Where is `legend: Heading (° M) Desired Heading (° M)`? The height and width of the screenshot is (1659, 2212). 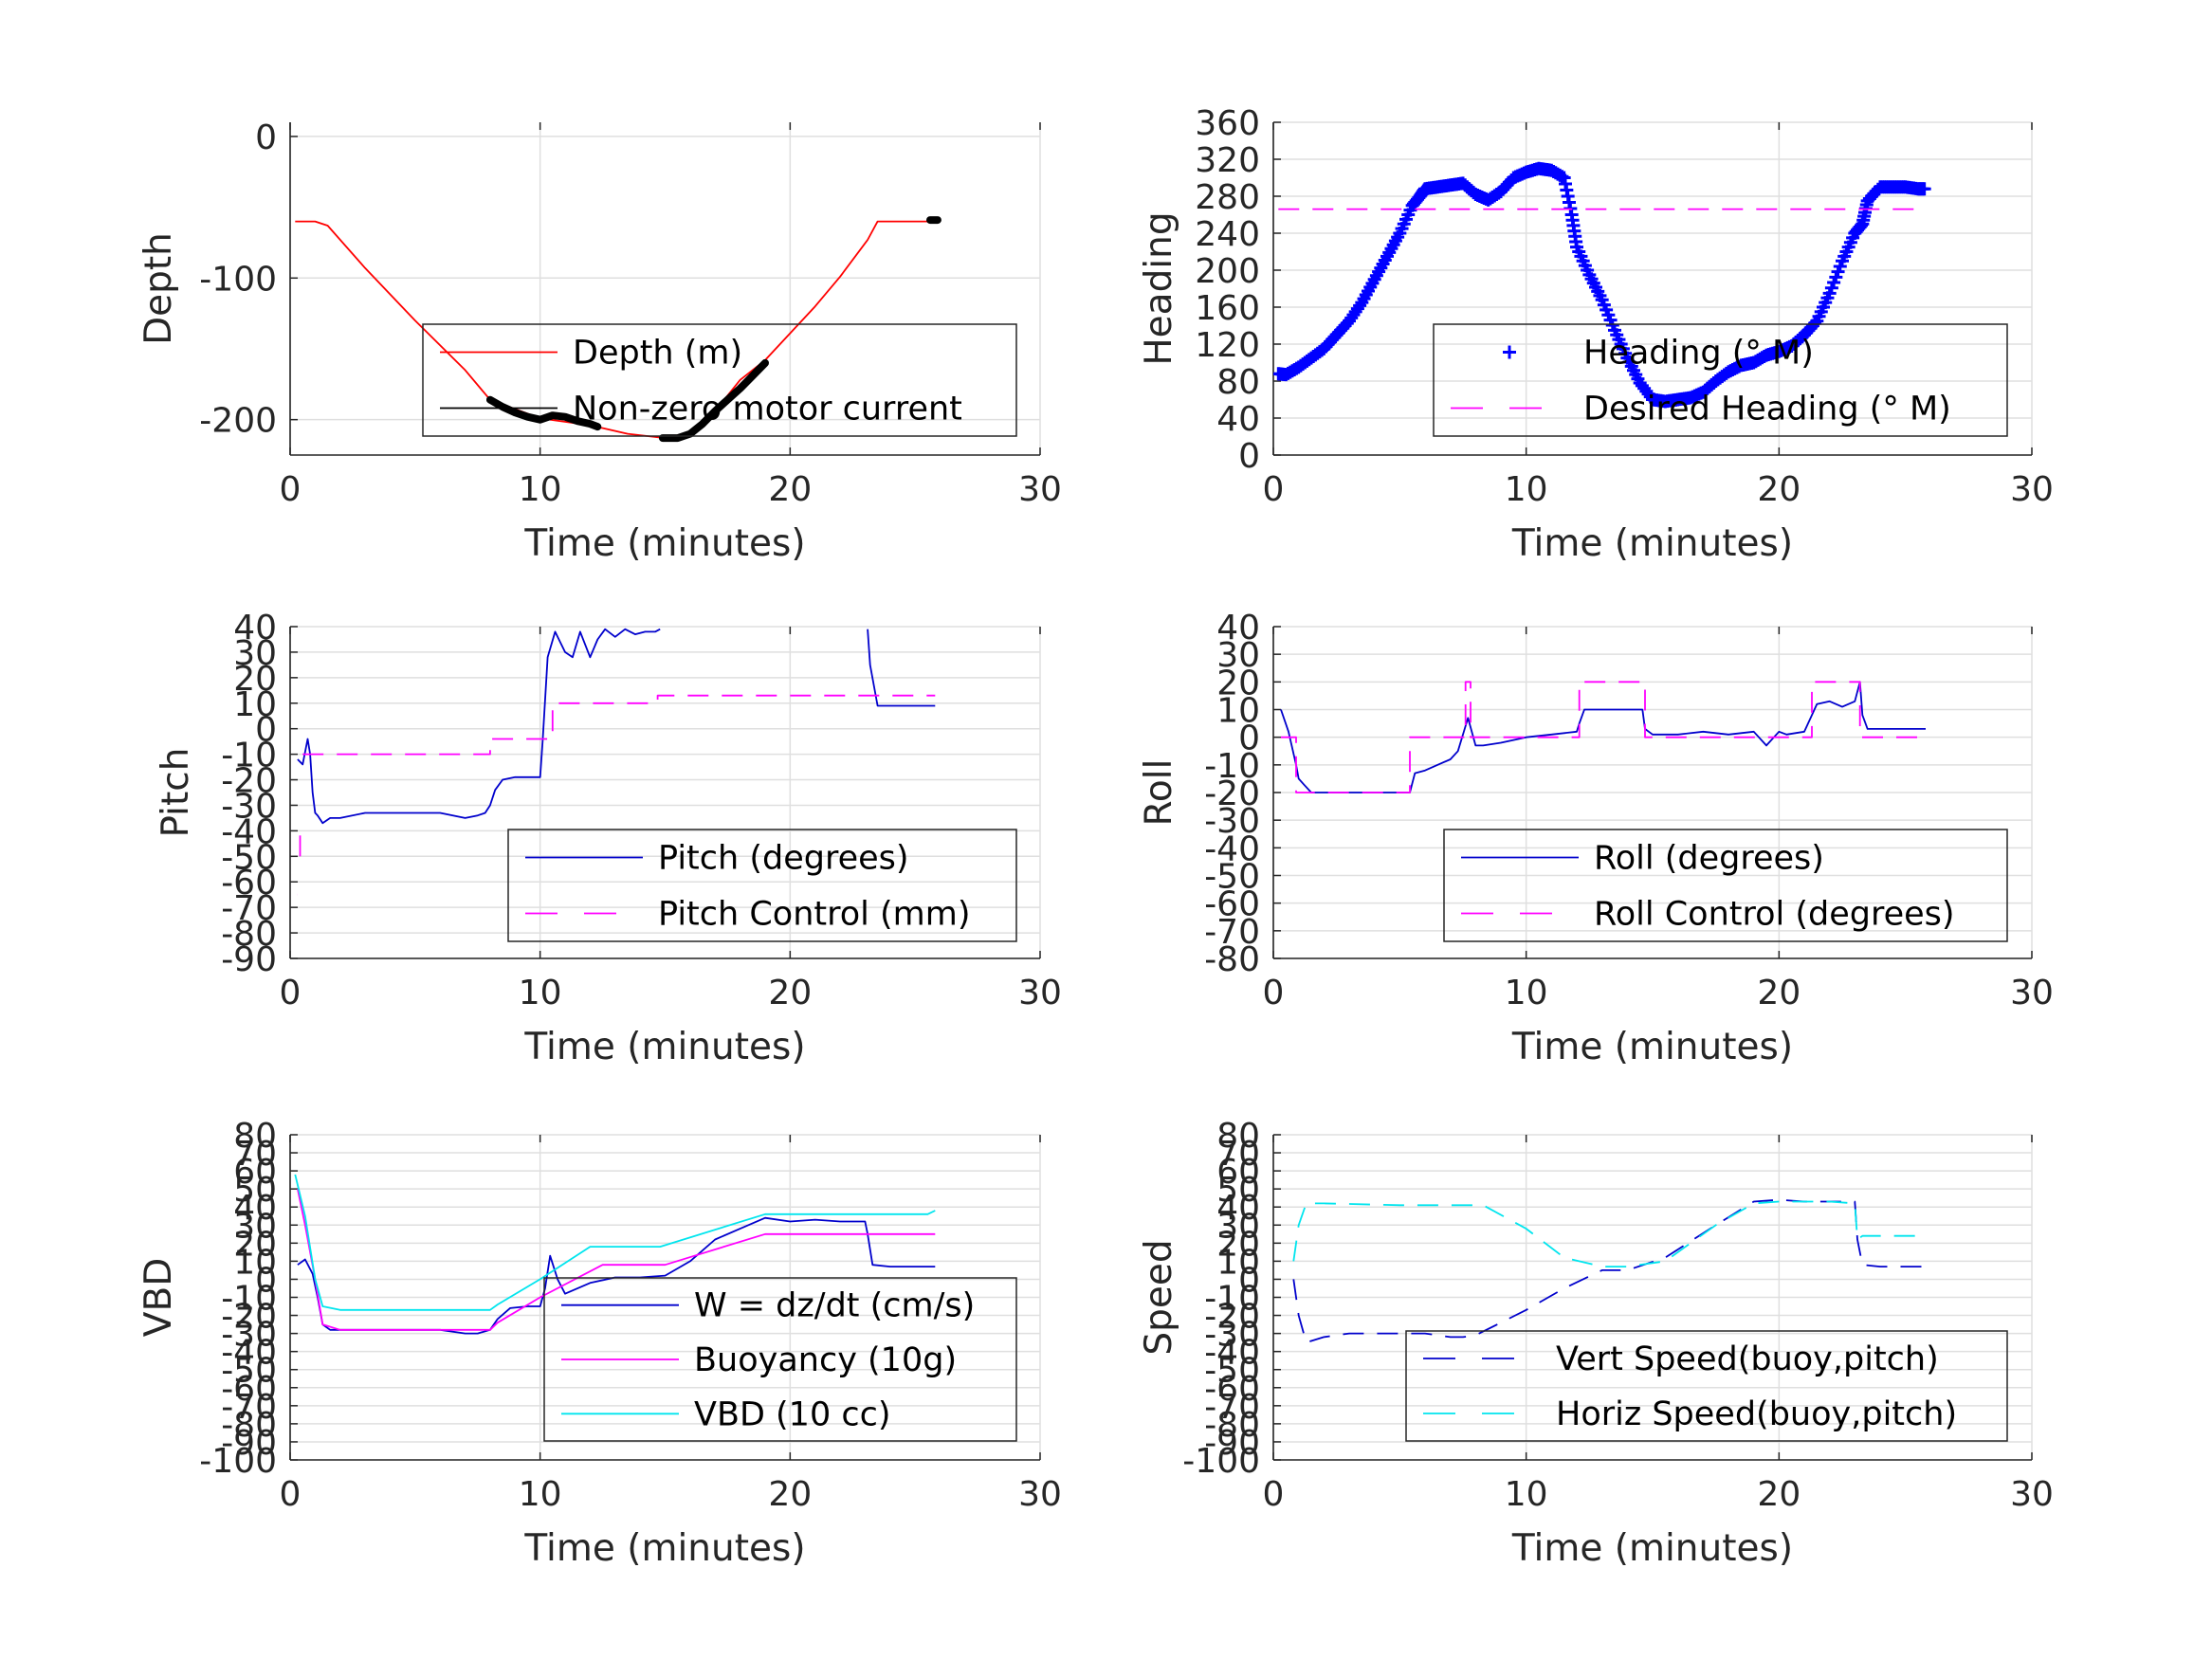
legend: Heading (° M) Desired Heading (° M) is located at coordinates (1720, 380).